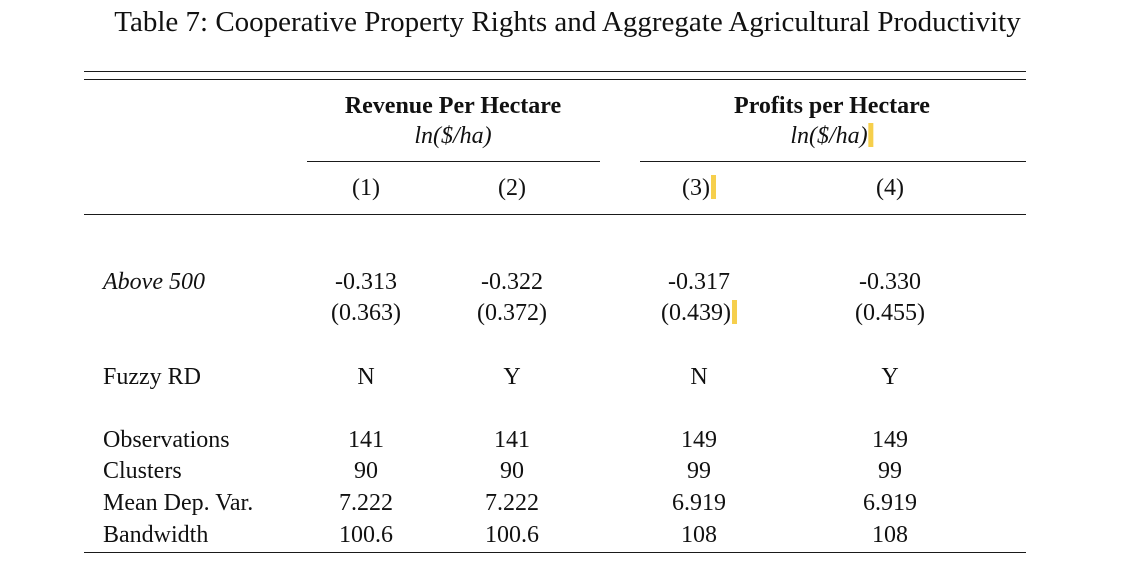  I want to click on coef-estimate: -0.330, so click(890, 282).